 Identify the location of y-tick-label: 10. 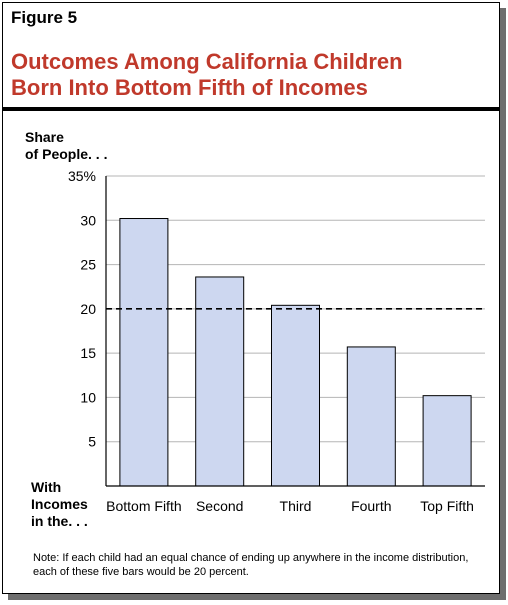
(88, 397).